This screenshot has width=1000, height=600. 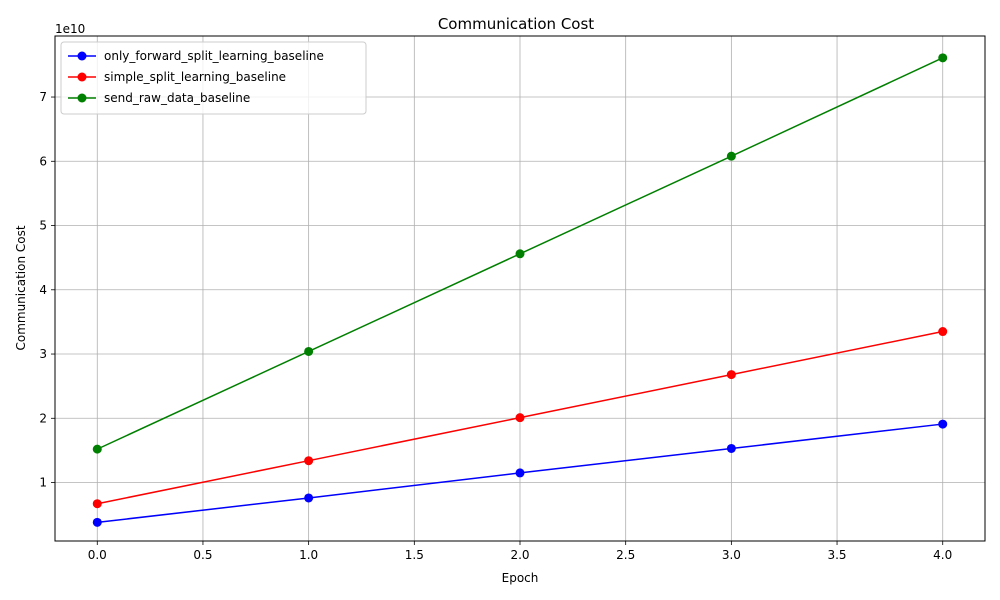 I want to click on x-tick-label: 3.0, so click(x=731, y=555).